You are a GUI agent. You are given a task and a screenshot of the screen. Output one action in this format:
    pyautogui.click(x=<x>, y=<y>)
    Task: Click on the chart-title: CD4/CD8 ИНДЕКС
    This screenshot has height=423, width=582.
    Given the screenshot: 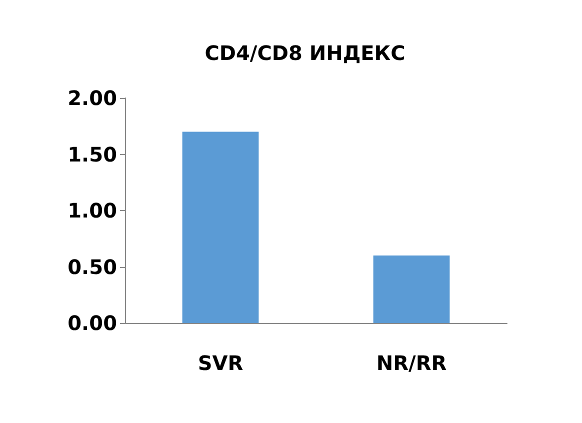 What is the action you would take?
    pyautogui.click(x=305, y=53)
    